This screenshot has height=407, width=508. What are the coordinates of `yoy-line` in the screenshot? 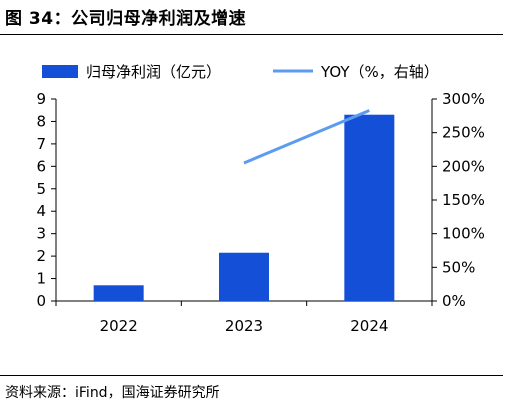 It's located at (306, 137).